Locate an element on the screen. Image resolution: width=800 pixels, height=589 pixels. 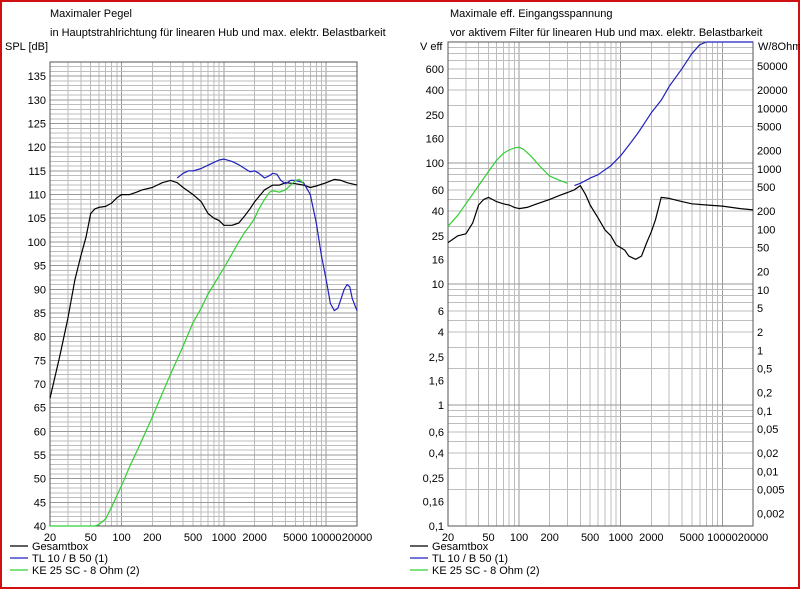
y-tick-label: 0,16 is located at coordinates (433, 502).